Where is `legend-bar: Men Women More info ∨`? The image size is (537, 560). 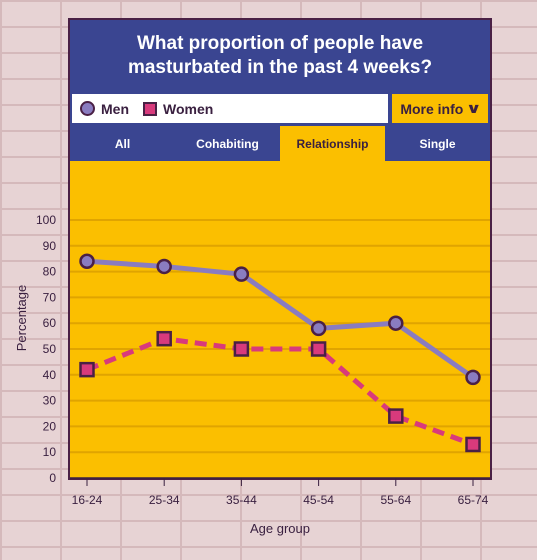 legend-bar: Men Women More info ∨ is located at coordinates (280, 109).